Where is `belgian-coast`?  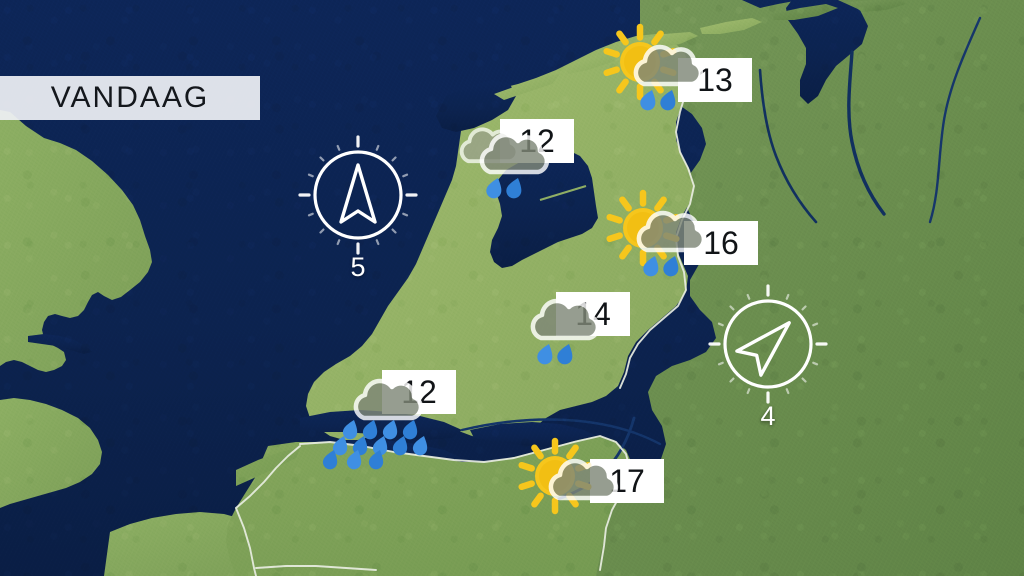 belgian-coast is located at coordinates (268, 467).